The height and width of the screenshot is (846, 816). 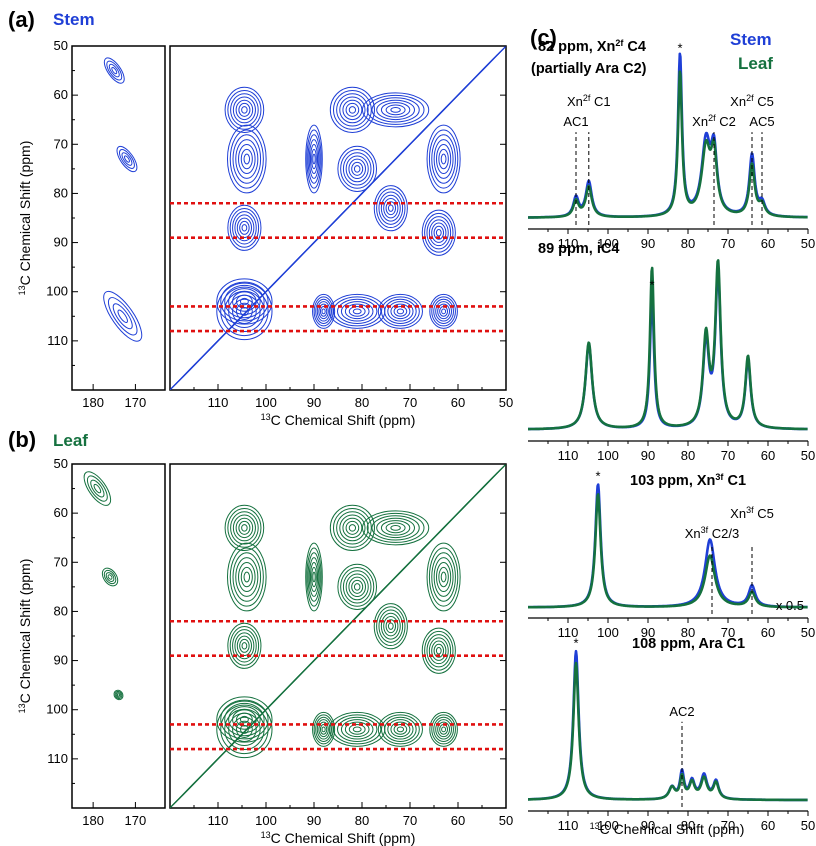 What do you see at coordinates (688, 480) in the screenshot?
I see `slice-title: 103 ppm, Xn3f C1` at bounding box center [688, 480].